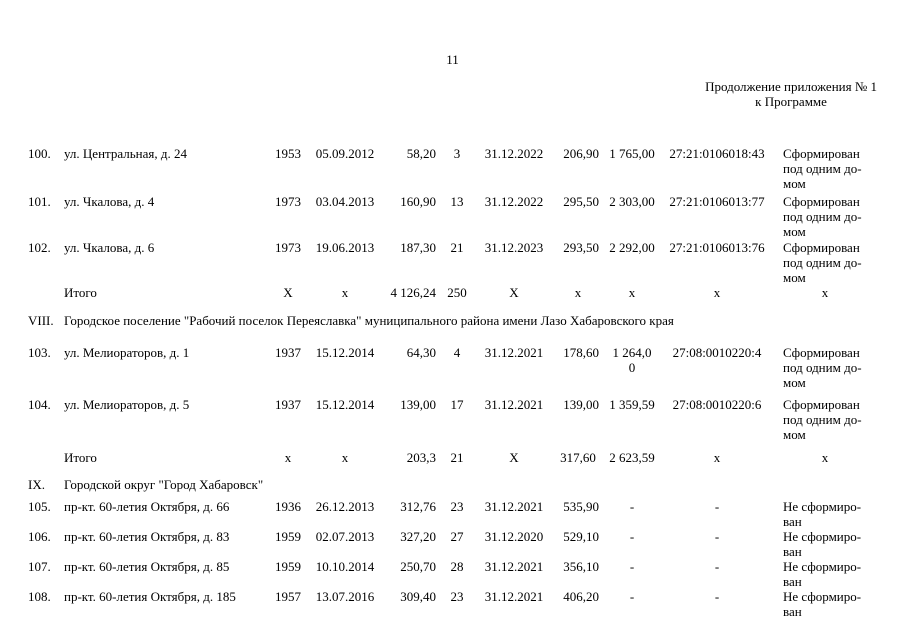  I want to click on value1-cell: 293,50, so click(581, 247).